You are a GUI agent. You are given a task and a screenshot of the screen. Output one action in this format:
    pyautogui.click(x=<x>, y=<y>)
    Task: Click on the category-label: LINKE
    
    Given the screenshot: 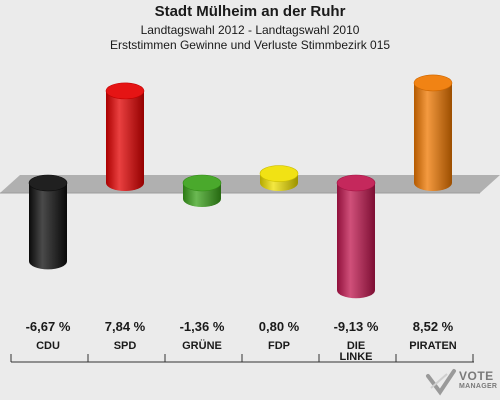 What is the action you would take?
    pyautogui.click(x=356, y=357)
    